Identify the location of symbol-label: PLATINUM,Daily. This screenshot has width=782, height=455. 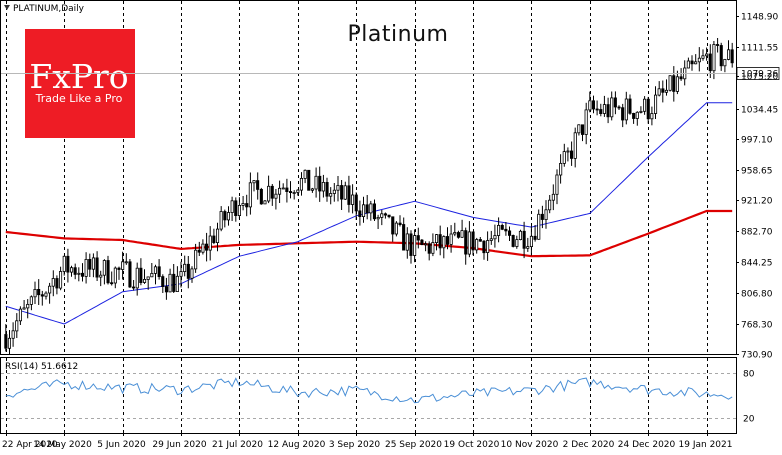
(49, 9).